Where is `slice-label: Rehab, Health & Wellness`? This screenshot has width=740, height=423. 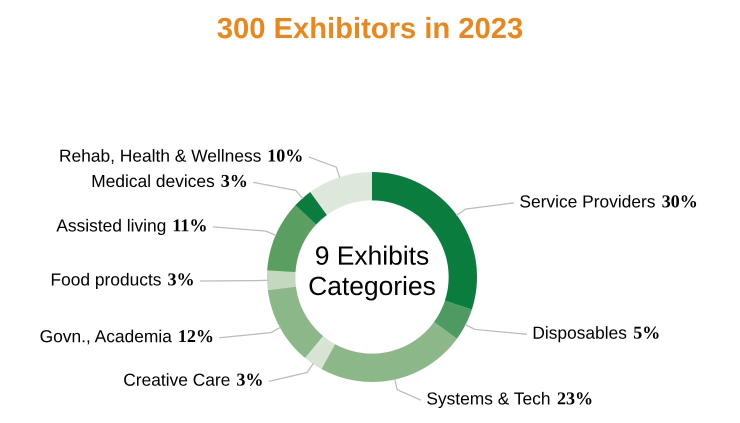
slice-label: Rehab, Health & Wellness is located at coordinates (160, 156).